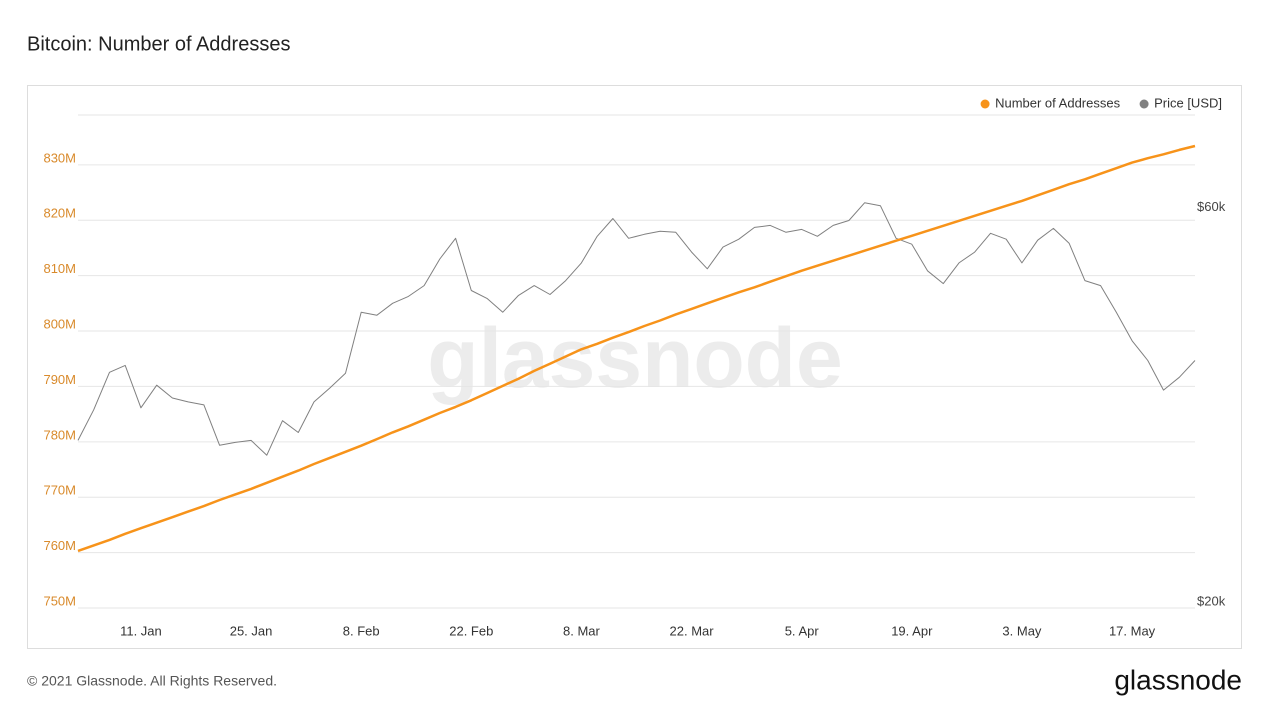 Image resolution: width=1269 pixels, height=714 pixels. Describe the element at coordinates (1132, 630) in the screenshot. I see `x-tick-label: 17. May` at that location.